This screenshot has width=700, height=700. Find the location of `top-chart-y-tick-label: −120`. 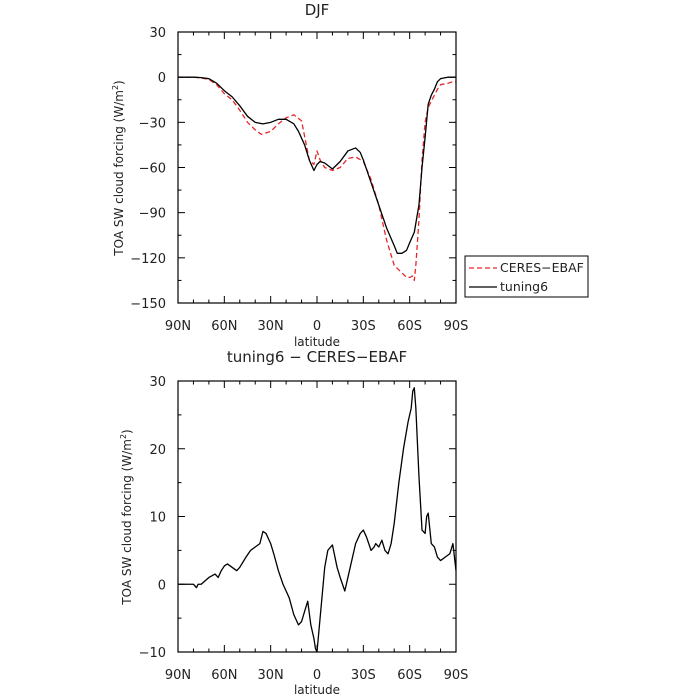

top-chart-y-tick-label: −120 is located at coordinates (148, 259).